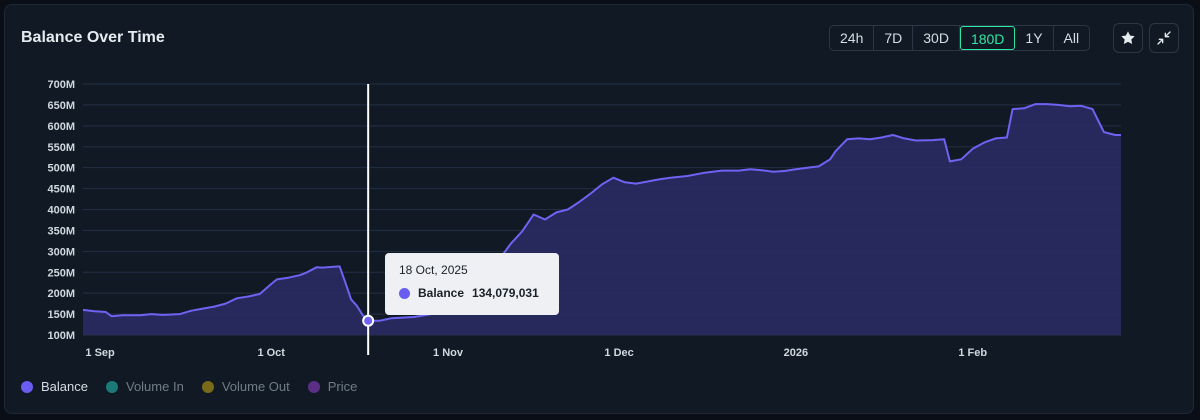 The image size is (1200, 420). I want to click on y-tick-label: 400M, so click(61, 211).